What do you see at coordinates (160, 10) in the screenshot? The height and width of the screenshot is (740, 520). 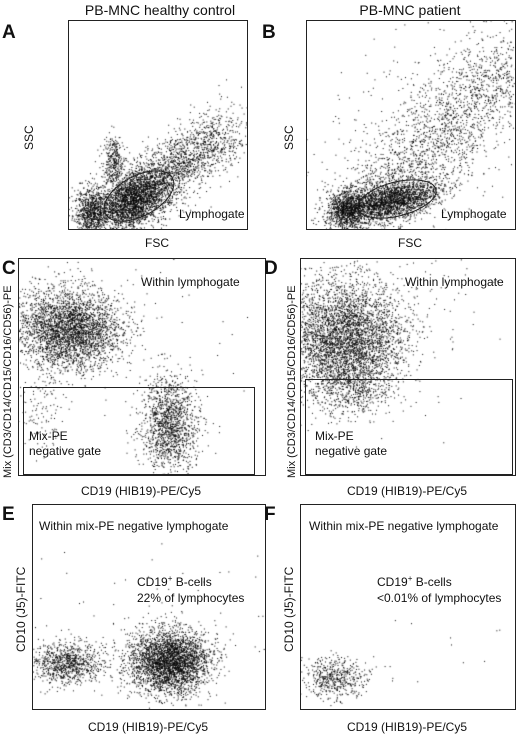 I see `column-header-healthy-control: PB-MNC healthy control` at bounding box center [160, 10].